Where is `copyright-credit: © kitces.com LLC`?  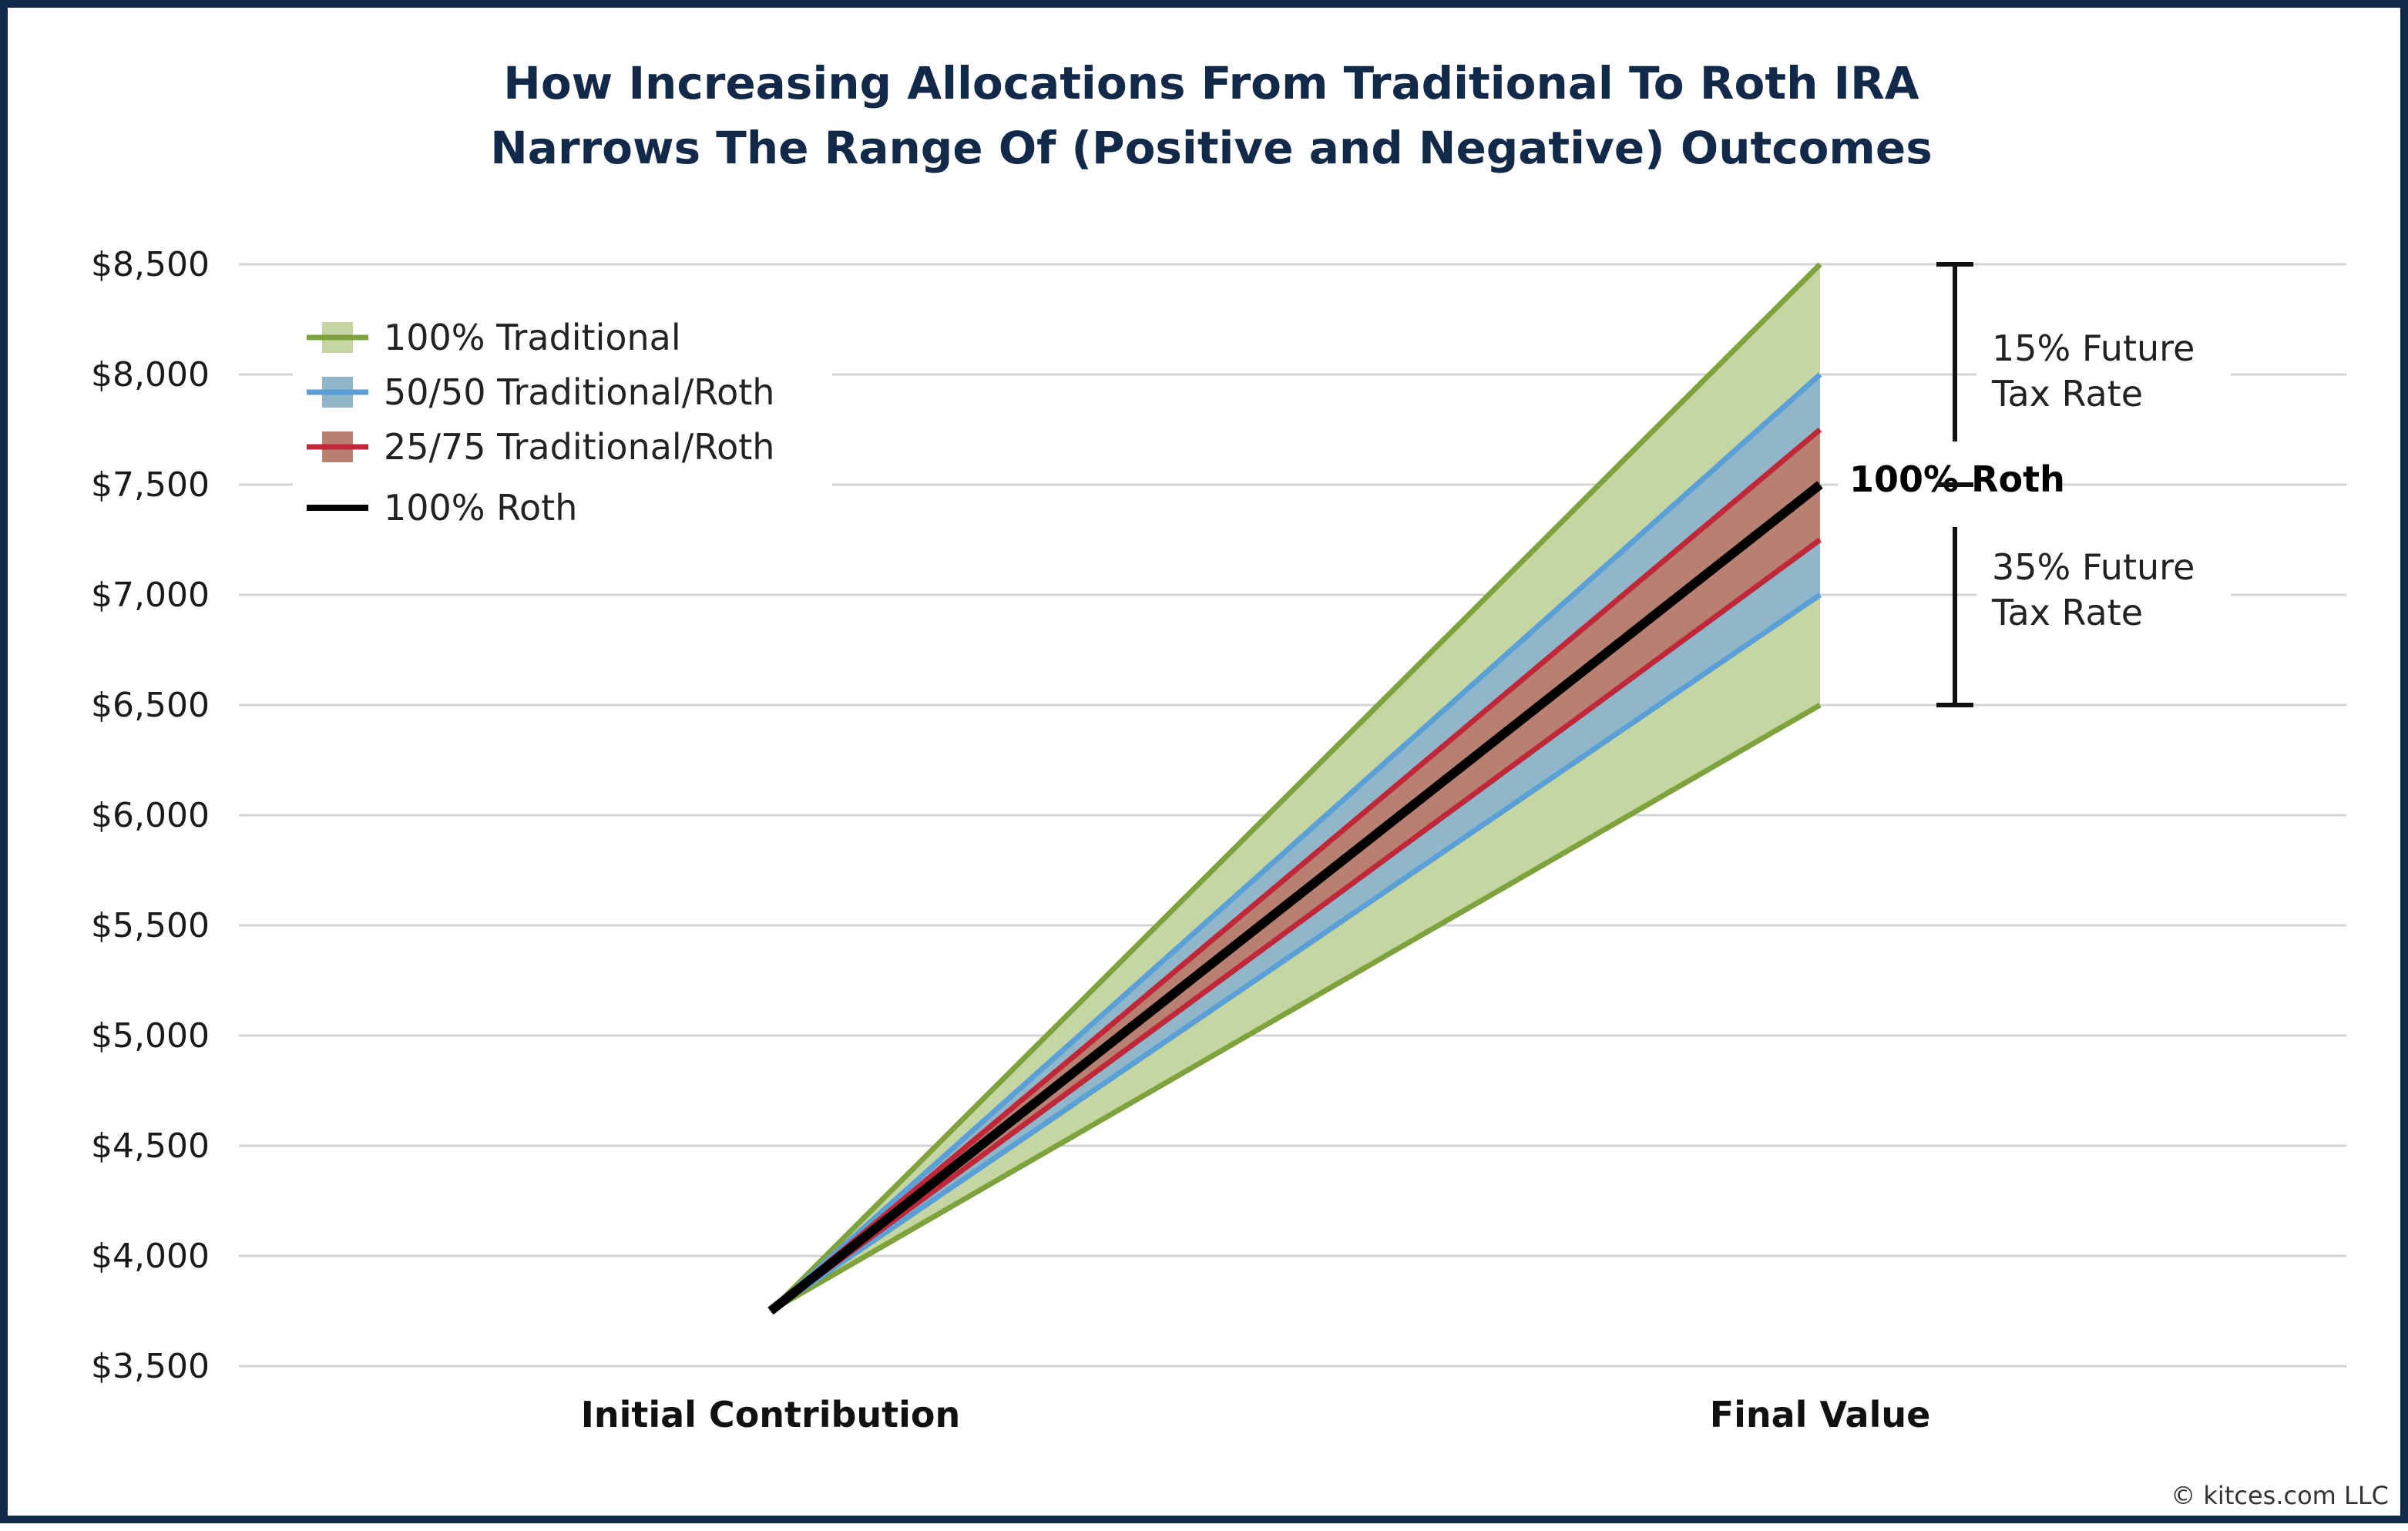
copyright-credit: © kitces.com LLC is located at coordinates (2280, 1495).